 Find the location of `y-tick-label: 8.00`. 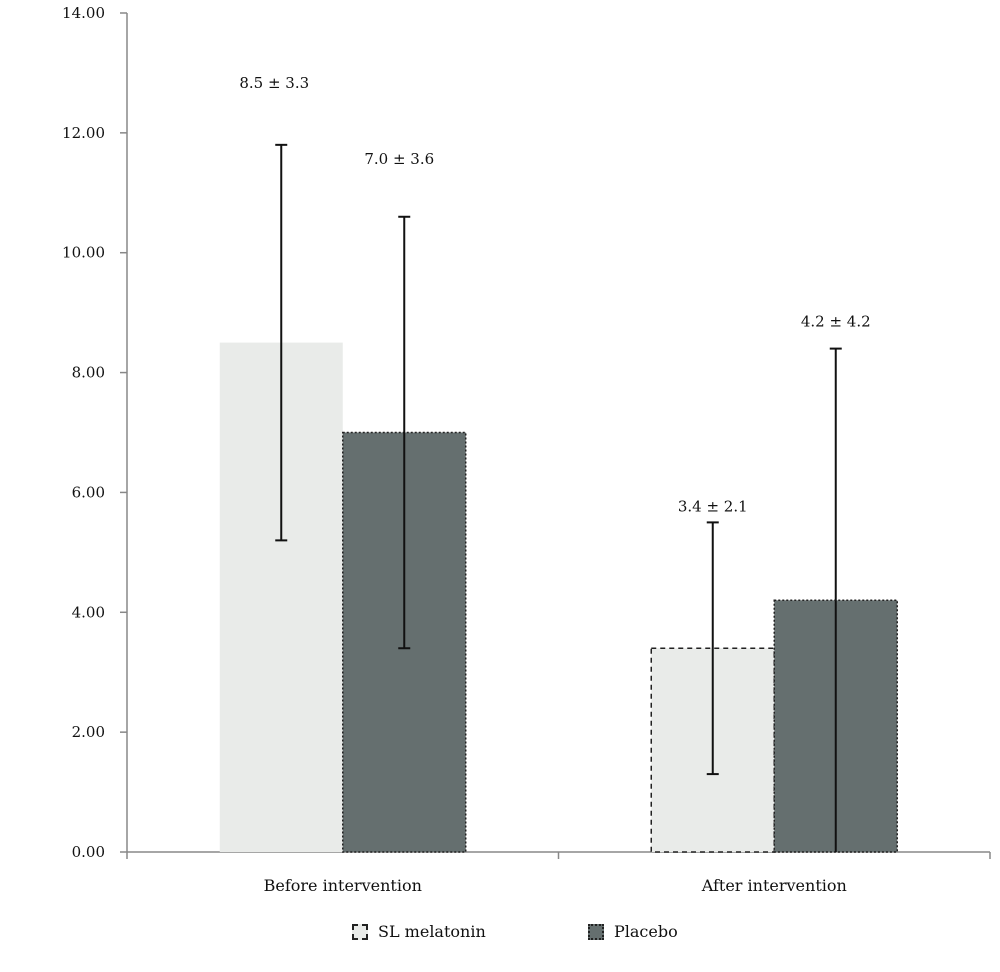

y-tick-label: 8.00 is located at coordinates (88, 373).